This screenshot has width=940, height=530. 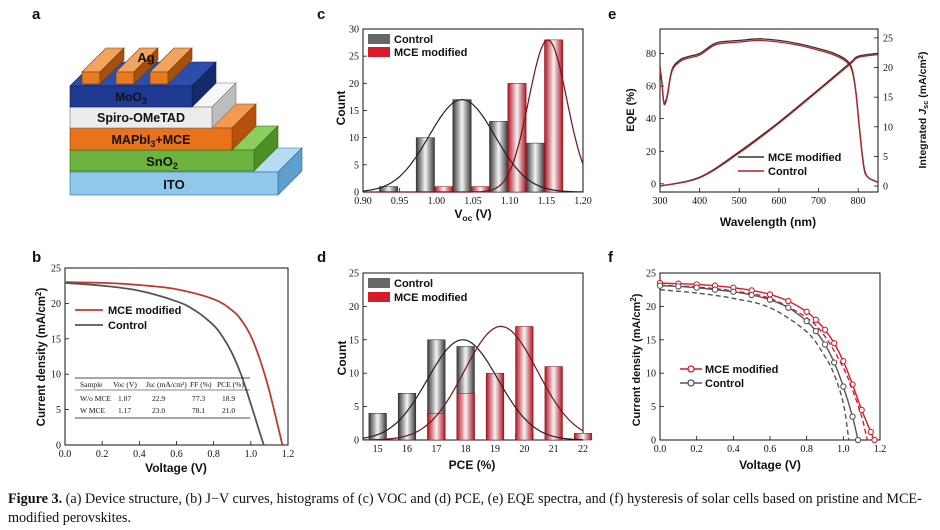 I want to click on table-header-sample: Sample, so click(x=91, y=384).